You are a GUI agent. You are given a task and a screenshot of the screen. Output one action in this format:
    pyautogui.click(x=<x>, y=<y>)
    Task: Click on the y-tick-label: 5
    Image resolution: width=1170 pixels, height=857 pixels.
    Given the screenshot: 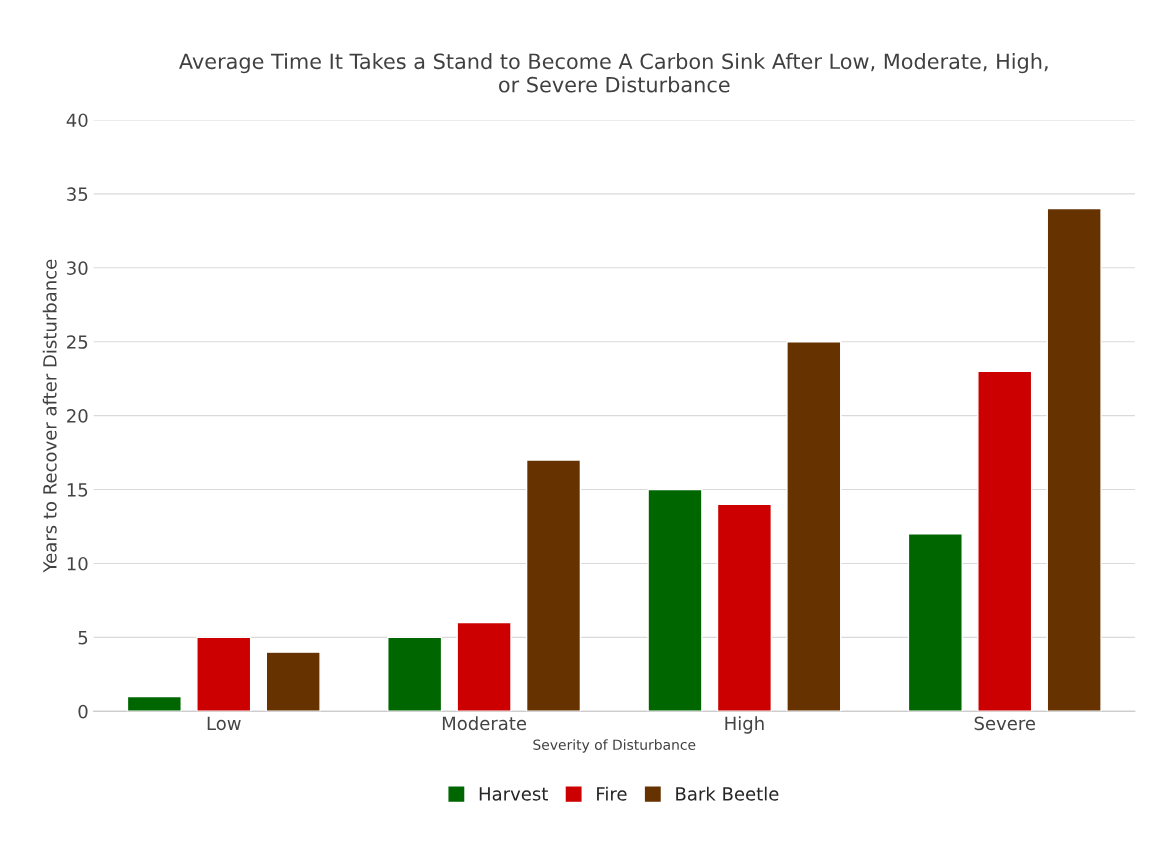 What is the action you would take?
    pyautogui.click(x=83, y=638)
    